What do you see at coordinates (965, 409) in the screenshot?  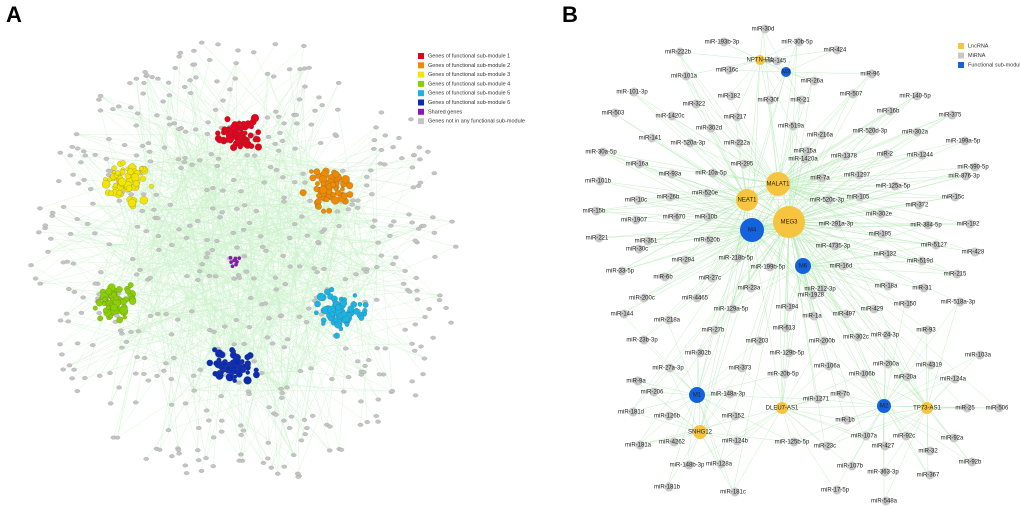 I see `mirna-label: miR-25` at bounding box center [965, 409].